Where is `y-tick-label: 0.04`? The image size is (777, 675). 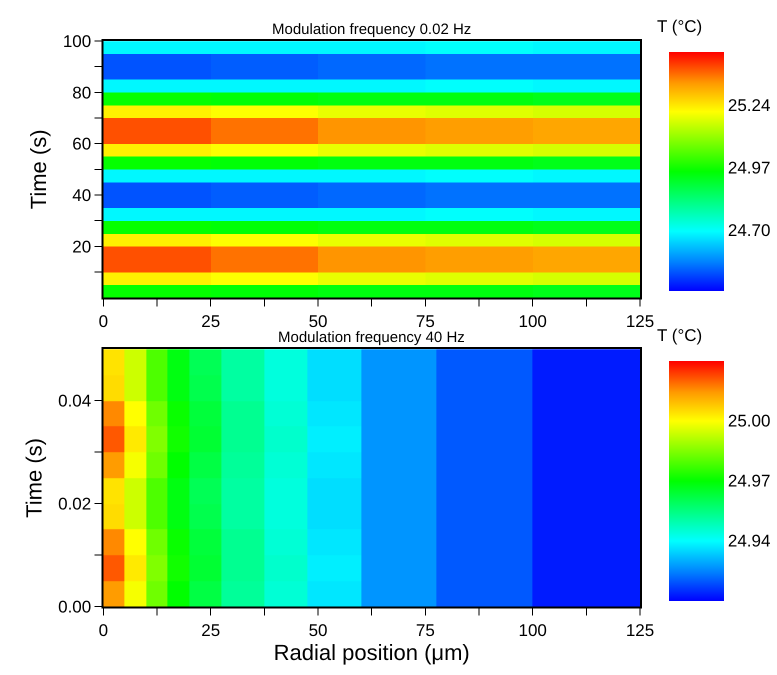 y-tick-label: 0.04 is located at coordinates (75, 401).